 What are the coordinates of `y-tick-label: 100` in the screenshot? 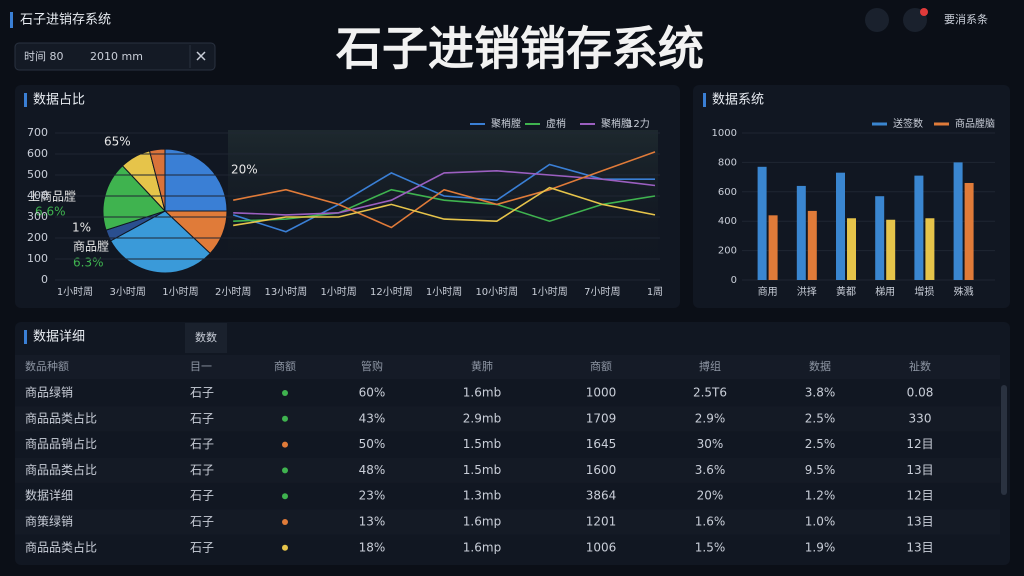 It's located at (37, 258).